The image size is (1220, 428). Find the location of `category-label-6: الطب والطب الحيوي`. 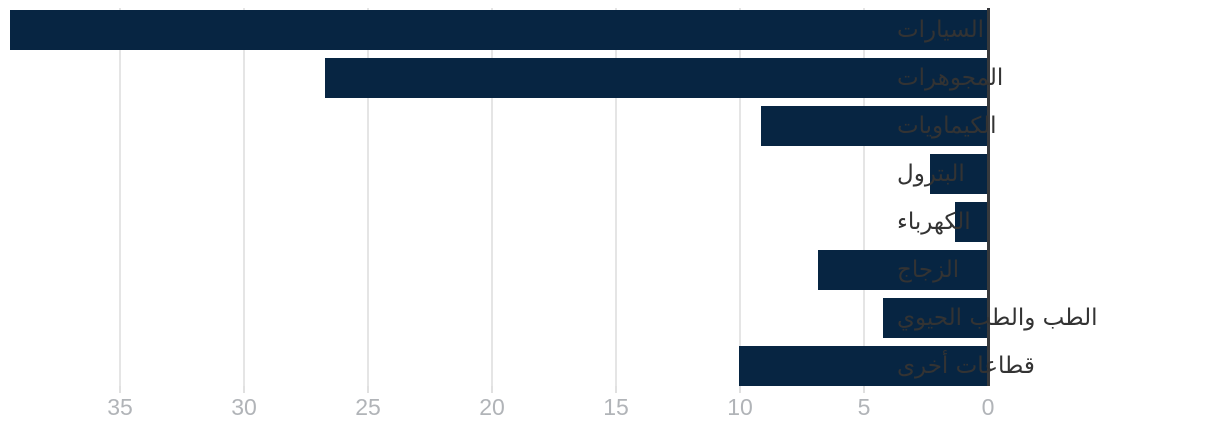

category-label-6: الطب والطب الحيوي is located at coordinates (997, 318).